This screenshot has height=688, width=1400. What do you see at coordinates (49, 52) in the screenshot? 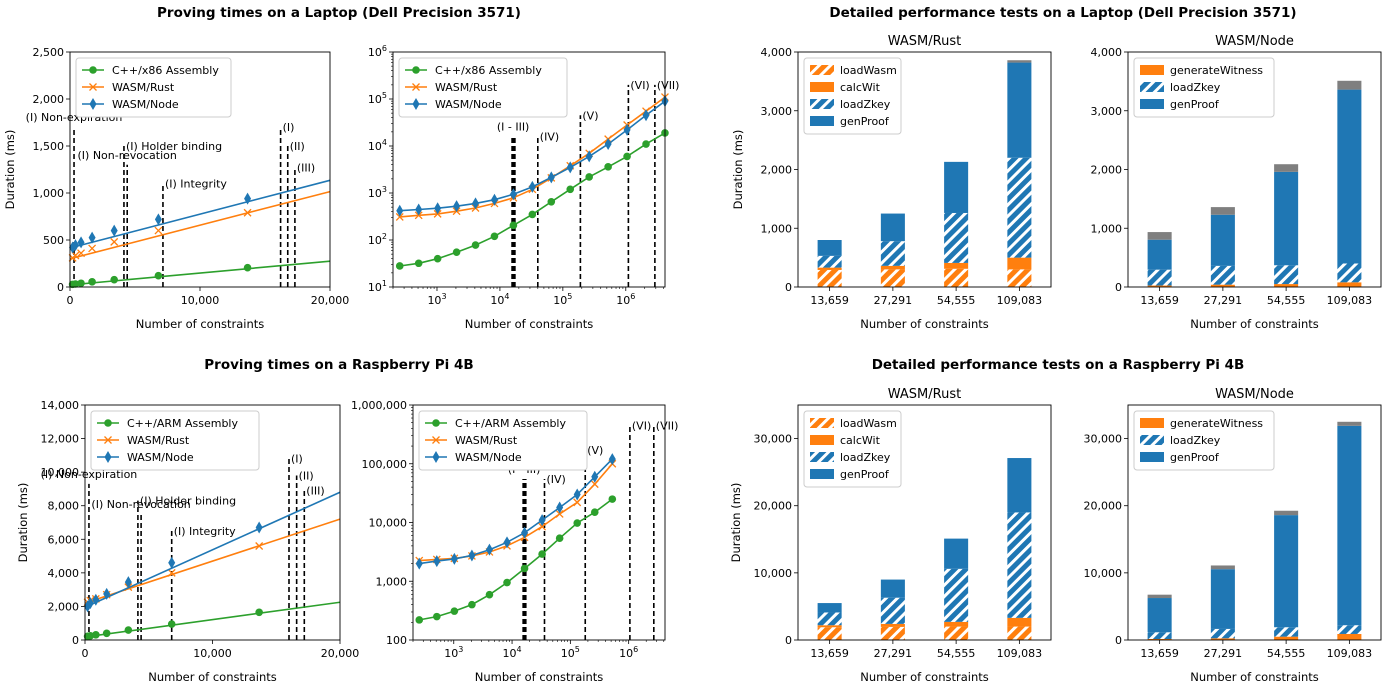
I see `y-tick-label: 2,500` at bounding box center [49, 52].